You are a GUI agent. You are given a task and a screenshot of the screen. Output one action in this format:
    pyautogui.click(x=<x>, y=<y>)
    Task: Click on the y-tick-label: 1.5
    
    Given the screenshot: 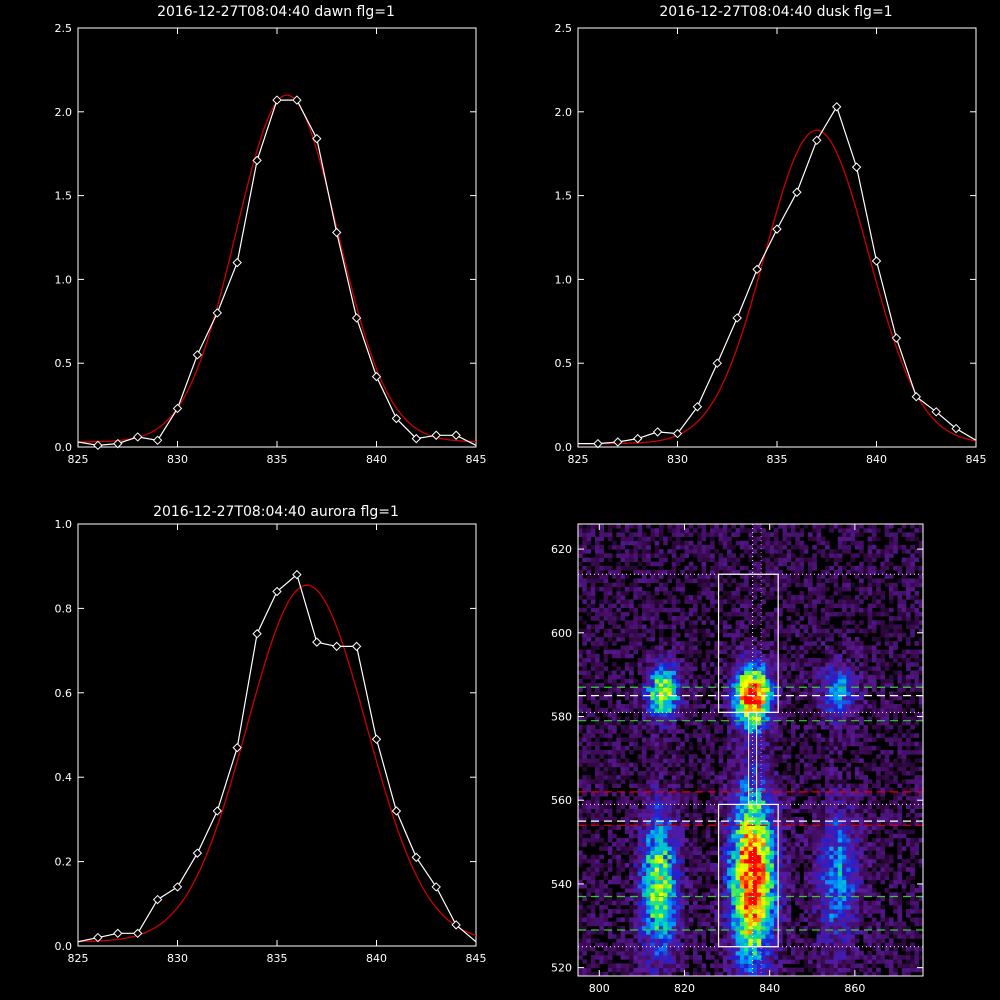 What is the action you would take?
    pyautogui.click(x=64, y=196)
    